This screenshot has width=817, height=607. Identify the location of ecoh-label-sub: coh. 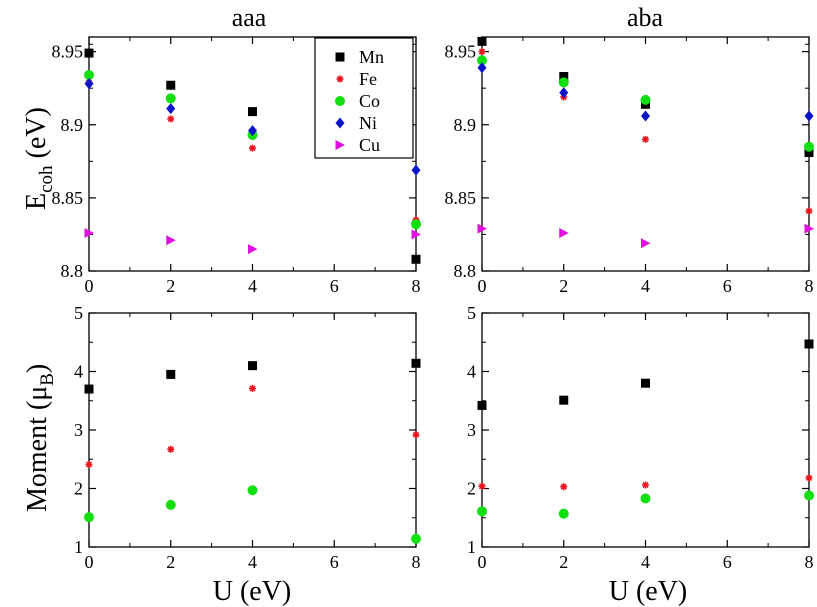
(46, 179).